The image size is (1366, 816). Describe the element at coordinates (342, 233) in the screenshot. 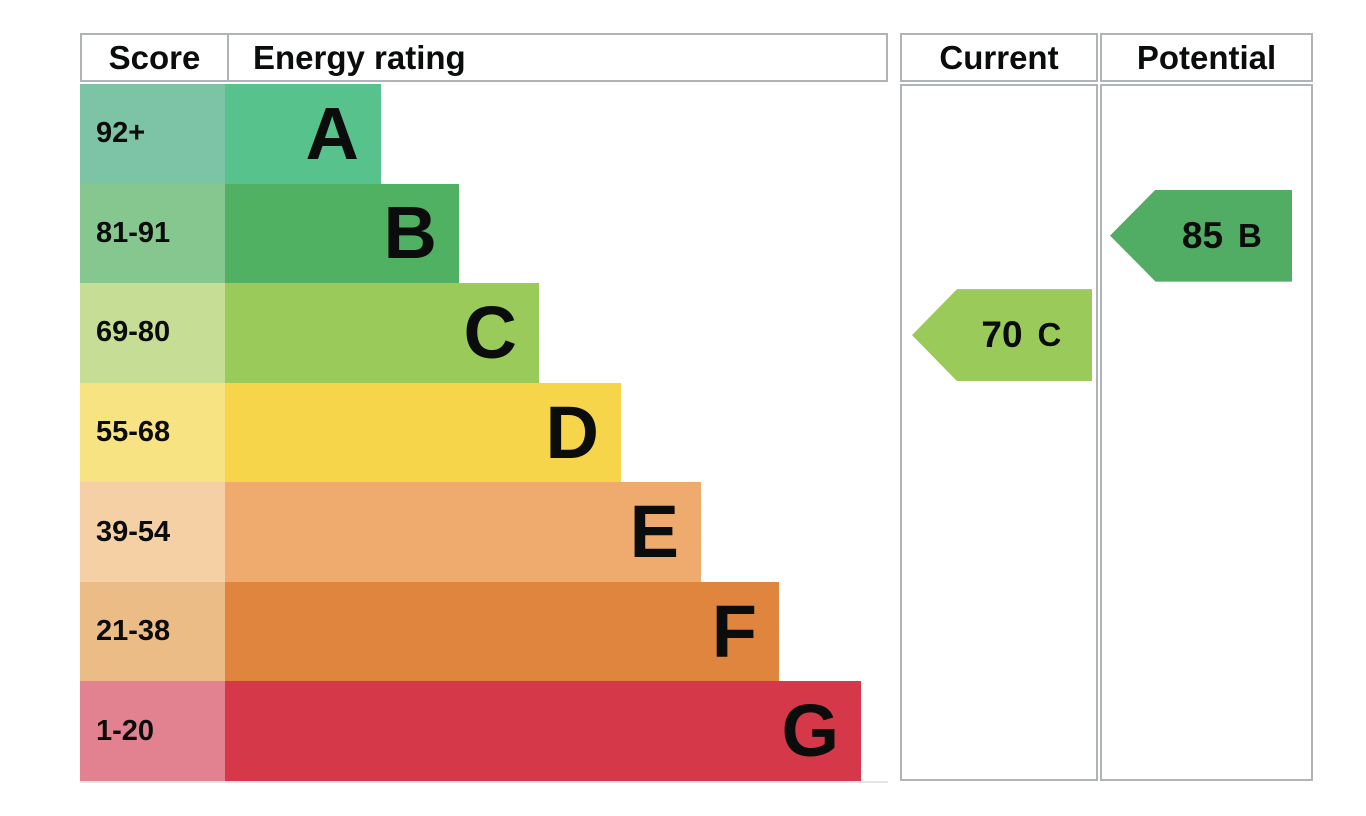

I see `band-bar: B` at that location.